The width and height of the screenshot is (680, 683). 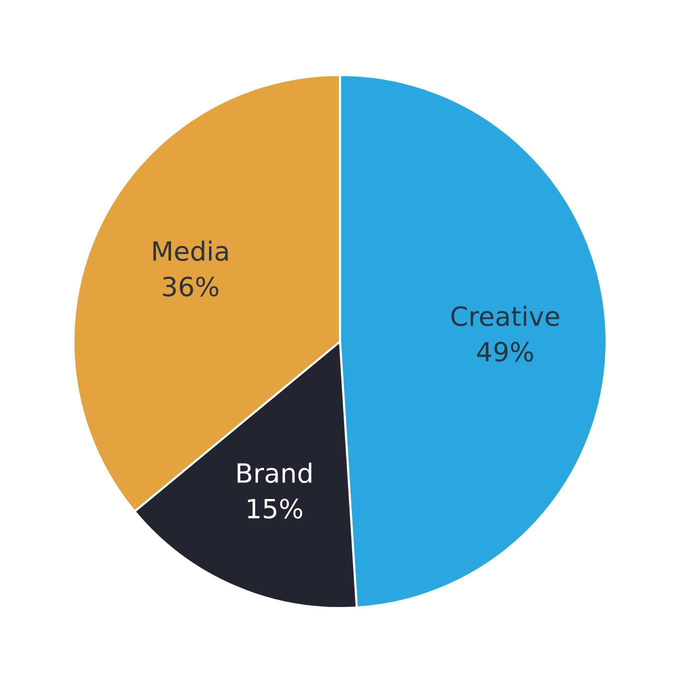 What do you see at coordinates (505, 316) in the screenshot?
I see `slice-label: Creative` at bounding box center [505, 316].